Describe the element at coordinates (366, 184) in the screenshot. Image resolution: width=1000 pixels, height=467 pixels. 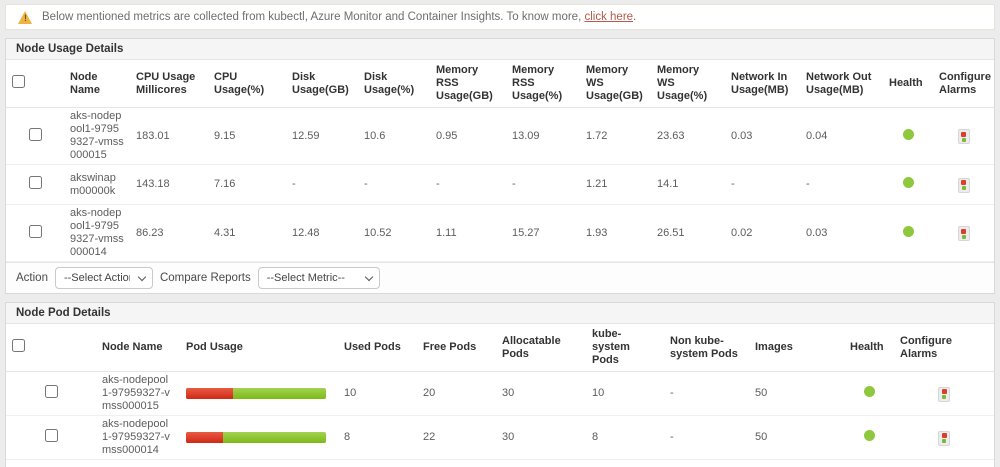
I see `disk-usage-pct-cell: -` at that location.